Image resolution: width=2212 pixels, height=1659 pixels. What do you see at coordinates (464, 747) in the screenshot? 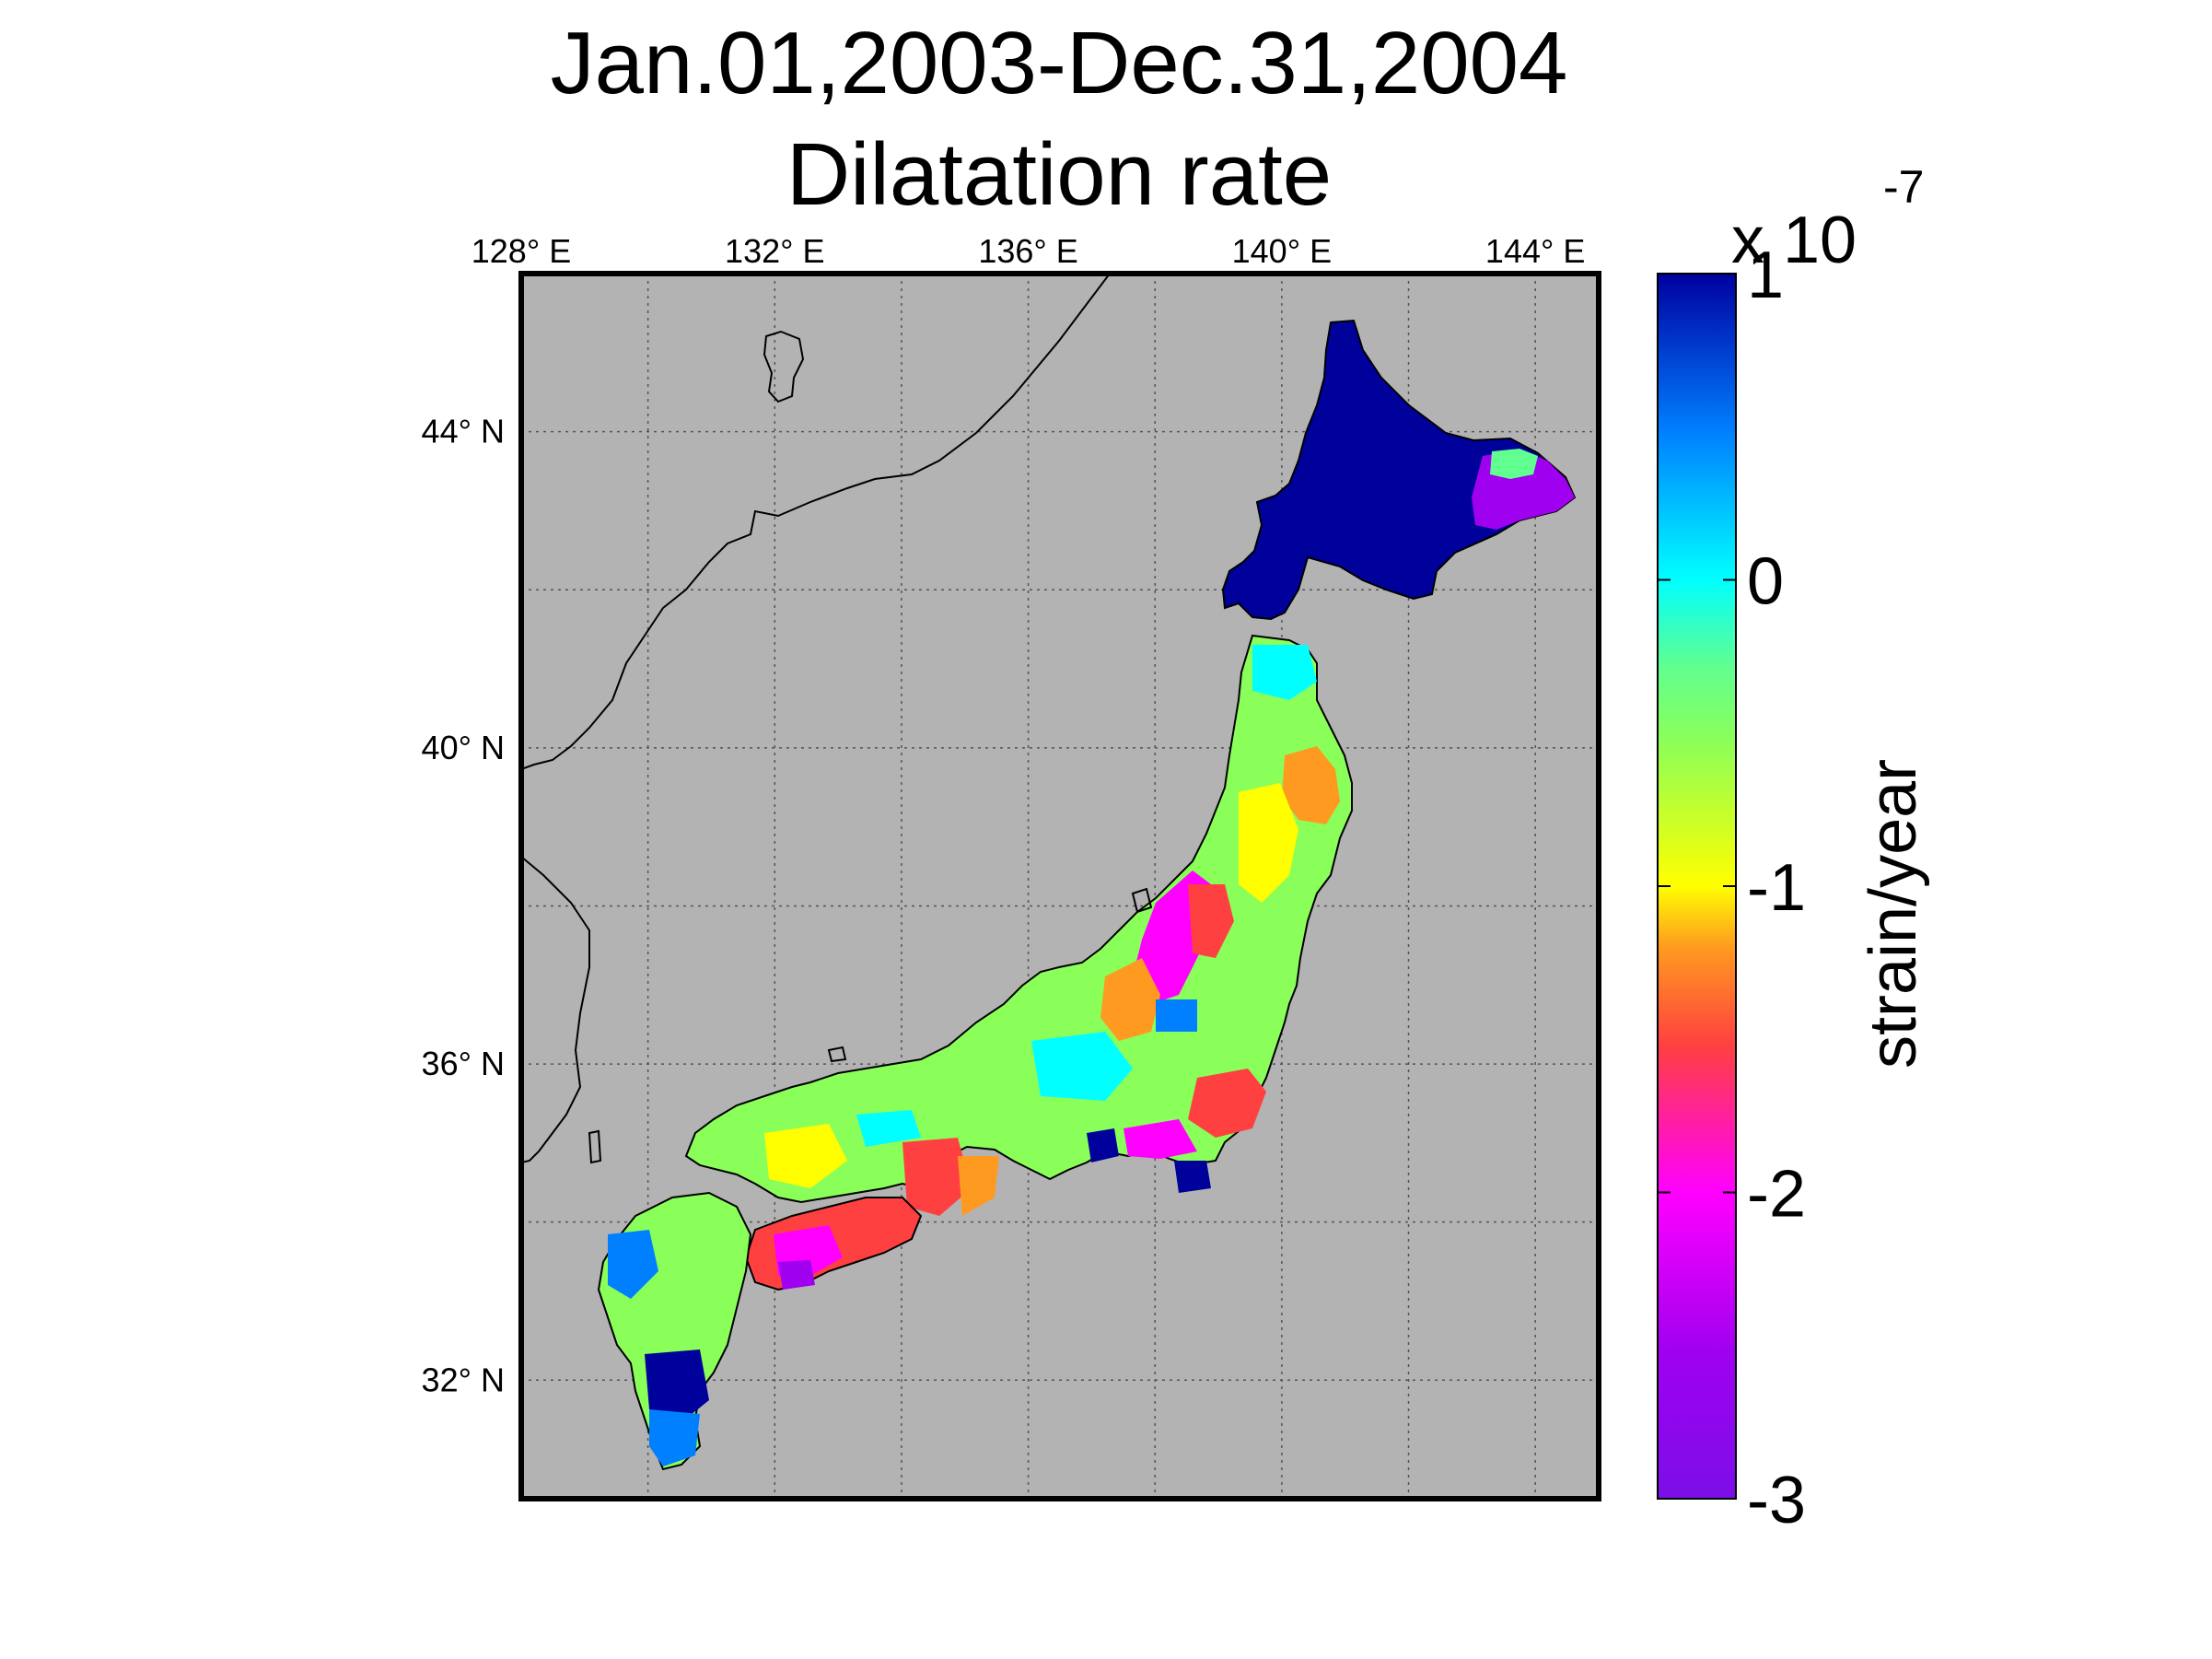
I see `lat-tick-label: 40° N` at bounding box center [464, 747].